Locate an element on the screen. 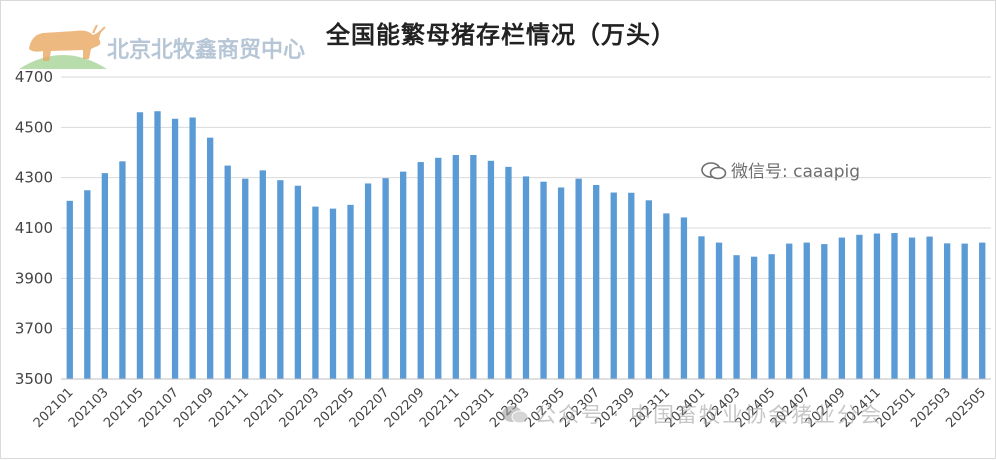 The width and height of the screenshot is (996, 460). chart-title: 全国能繁母猪存栏情况（万头） is located at coordinates (501, 35).